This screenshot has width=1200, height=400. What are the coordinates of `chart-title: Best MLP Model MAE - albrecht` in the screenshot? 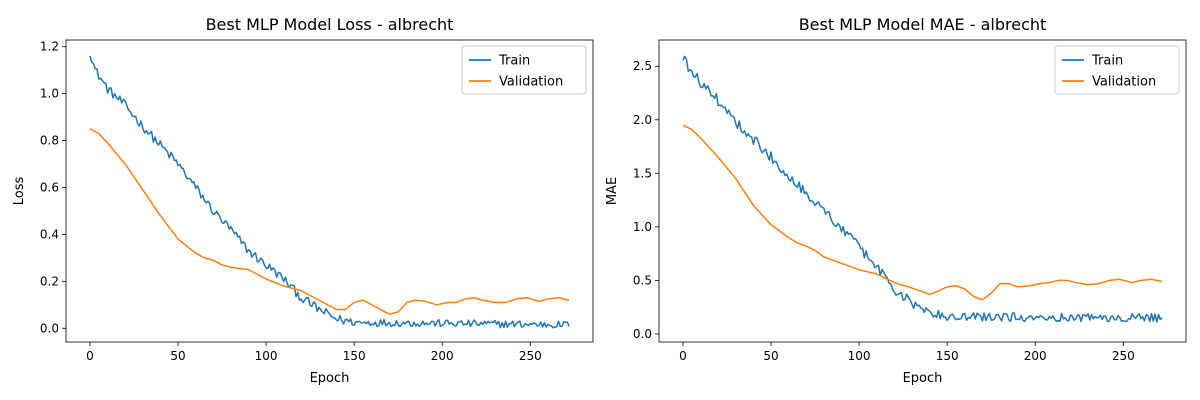 It's located at (923, 24).